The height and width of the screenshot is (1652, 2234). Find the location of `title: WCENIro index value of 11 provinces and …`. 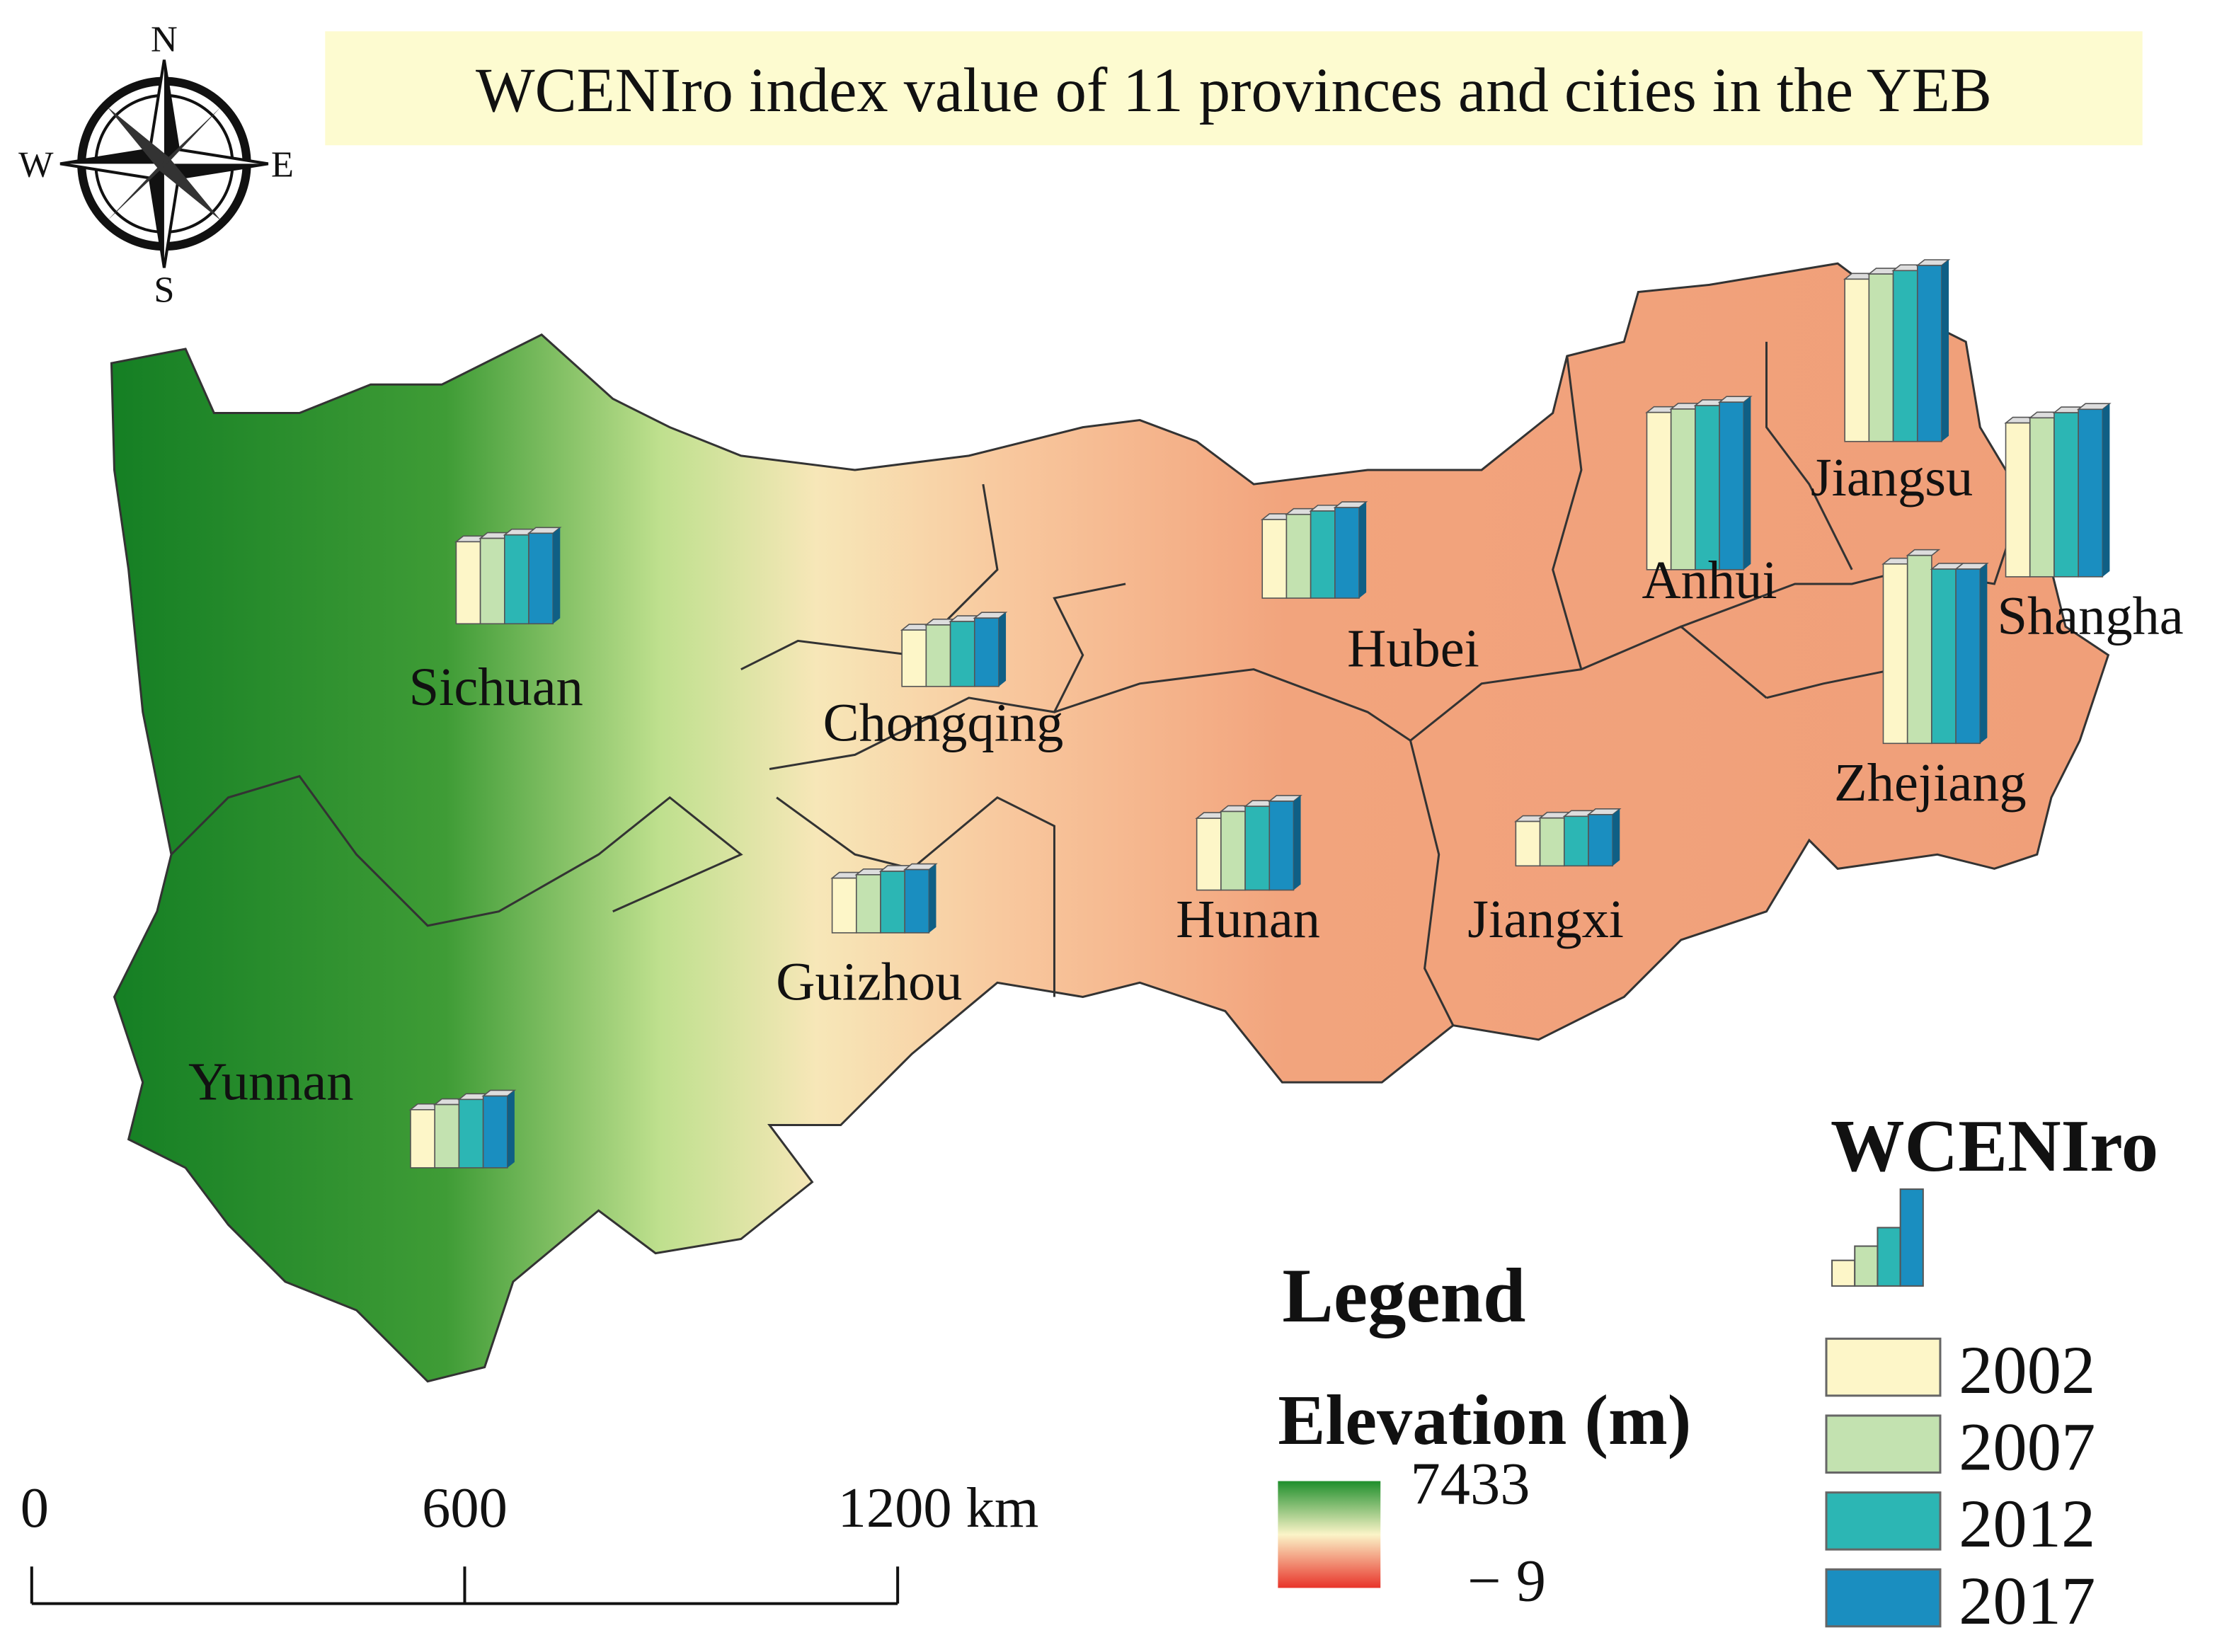

title: WCENIro index value of 11 provinces and … is located at coordinates (1234, 90).